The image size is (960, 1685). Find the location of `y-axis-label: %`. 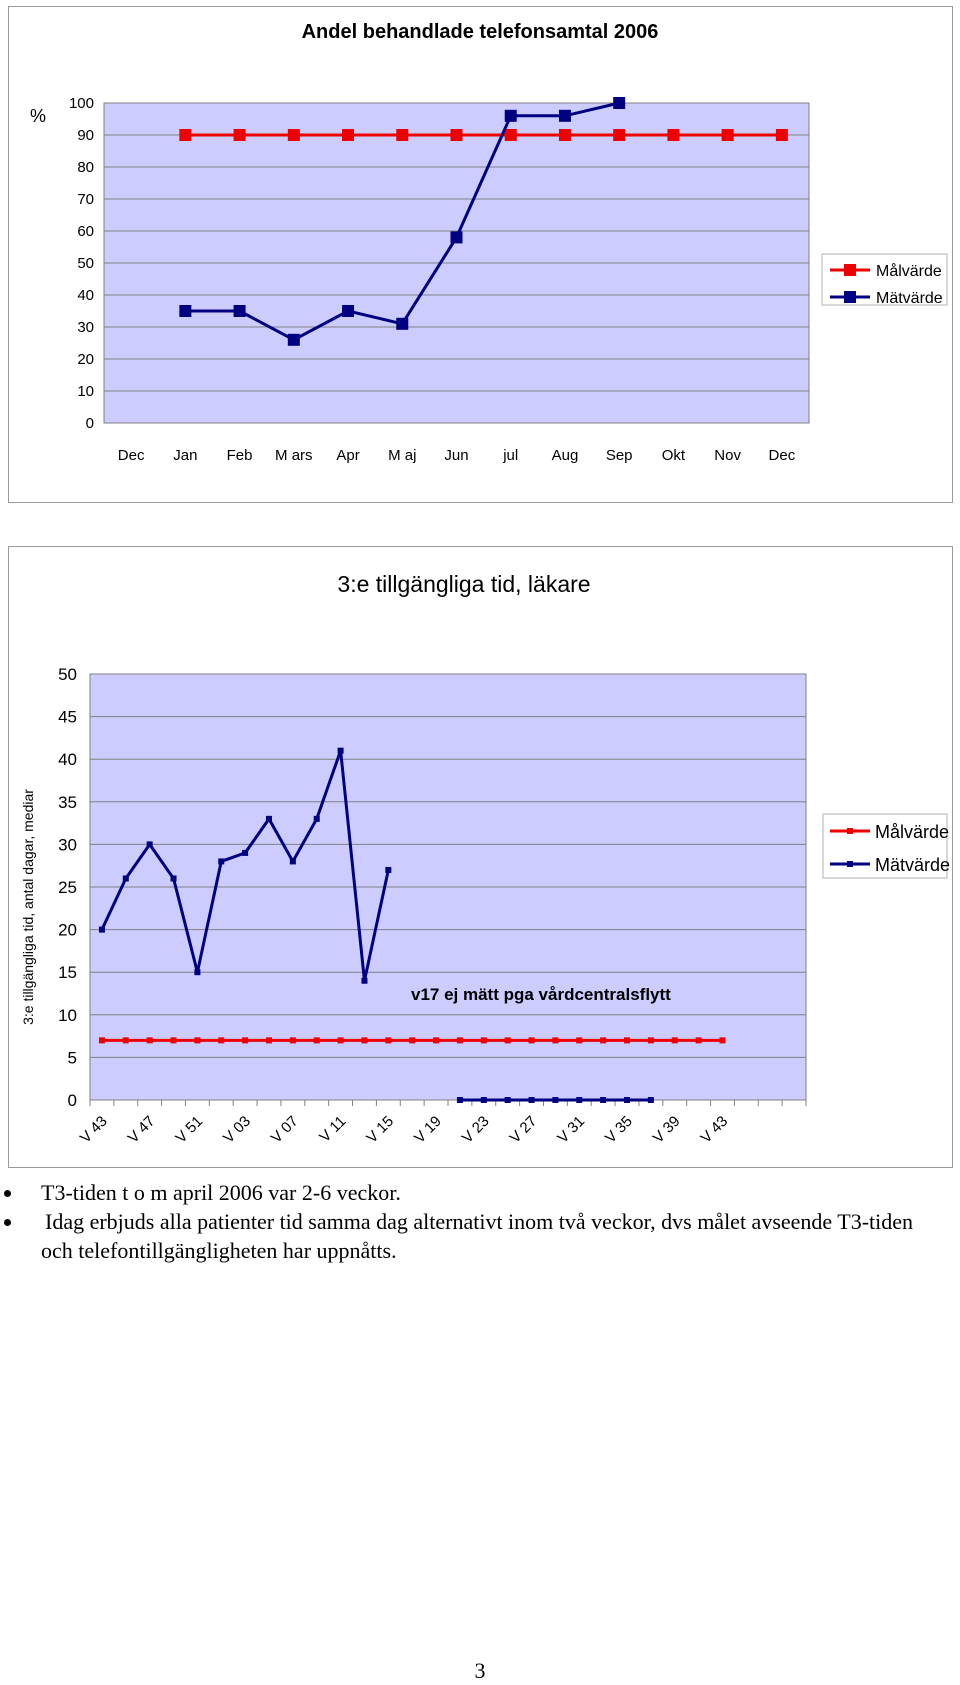

y-axis-label: % is located at coordinates (38, 116).